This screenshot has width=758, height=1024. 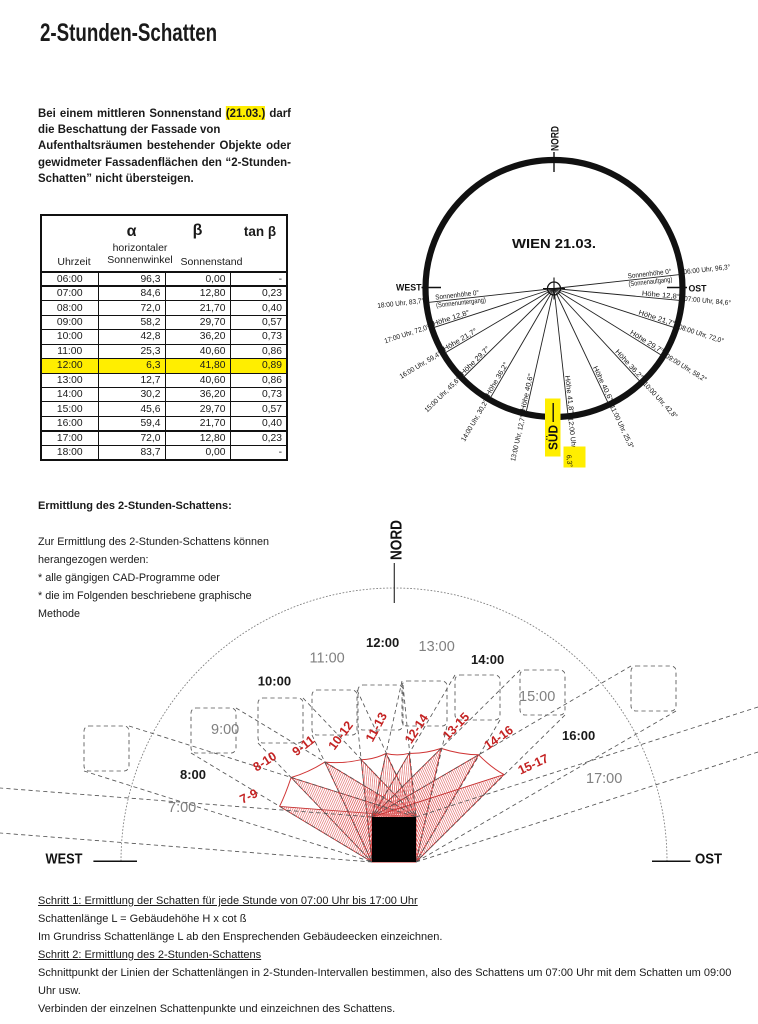 I want to click on svg-text: 13:00, so click(x=437, y=647).